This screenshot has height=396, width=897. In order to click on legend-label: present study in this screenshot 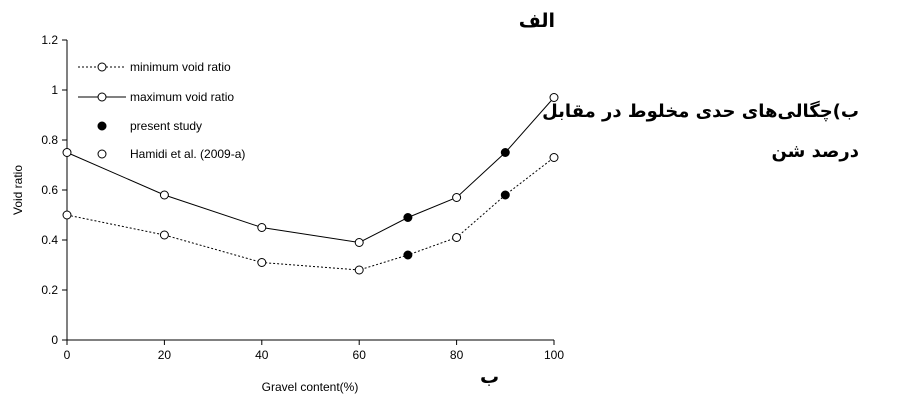, I will do `click(166, 126)`.